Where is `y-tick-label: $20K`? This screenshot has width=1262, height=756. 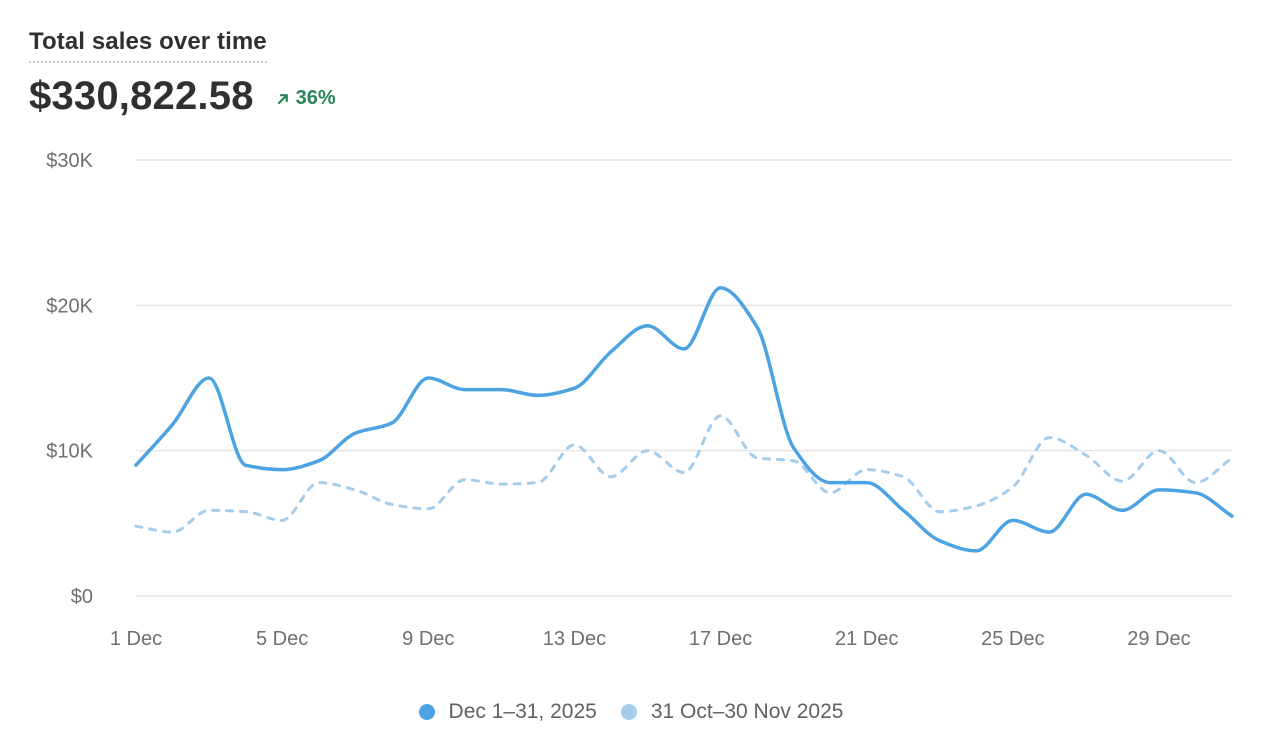 y-tick-label: $20K is located at coordinates (69, 306).